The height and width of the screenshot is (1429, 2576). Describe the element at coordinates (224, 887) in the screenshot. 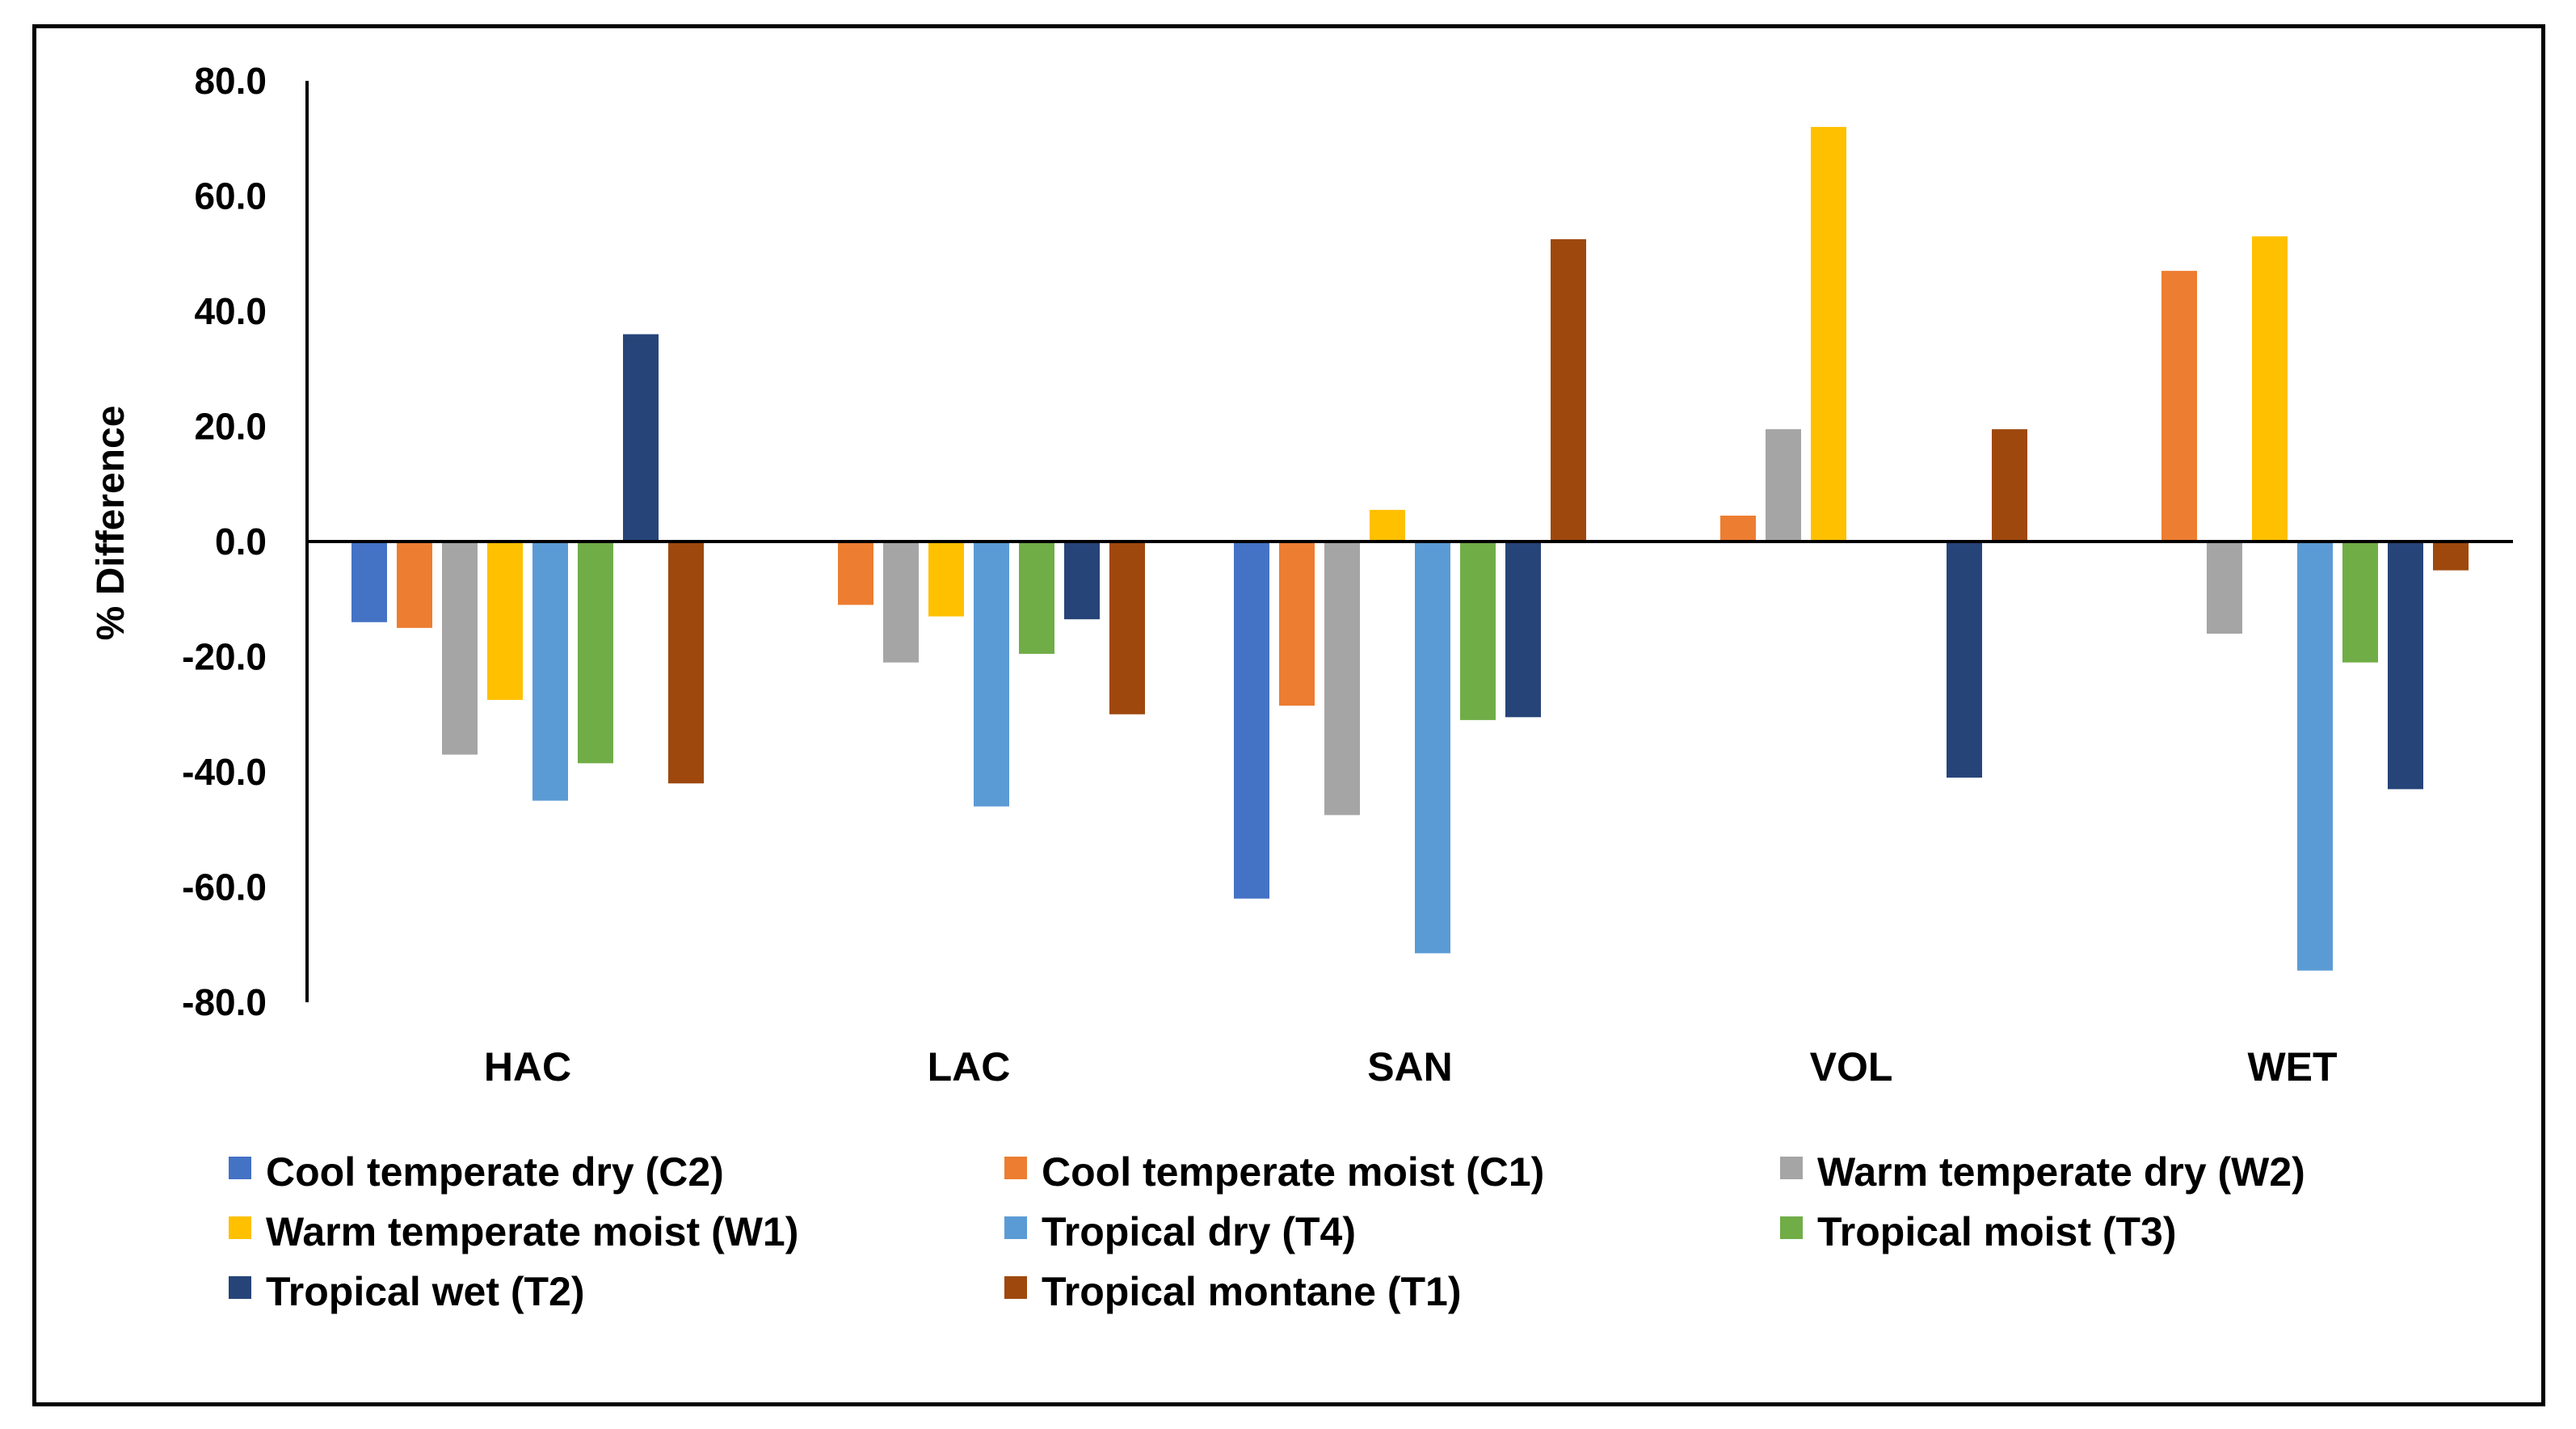

I see `y-tick-label: -60.0` at that location.